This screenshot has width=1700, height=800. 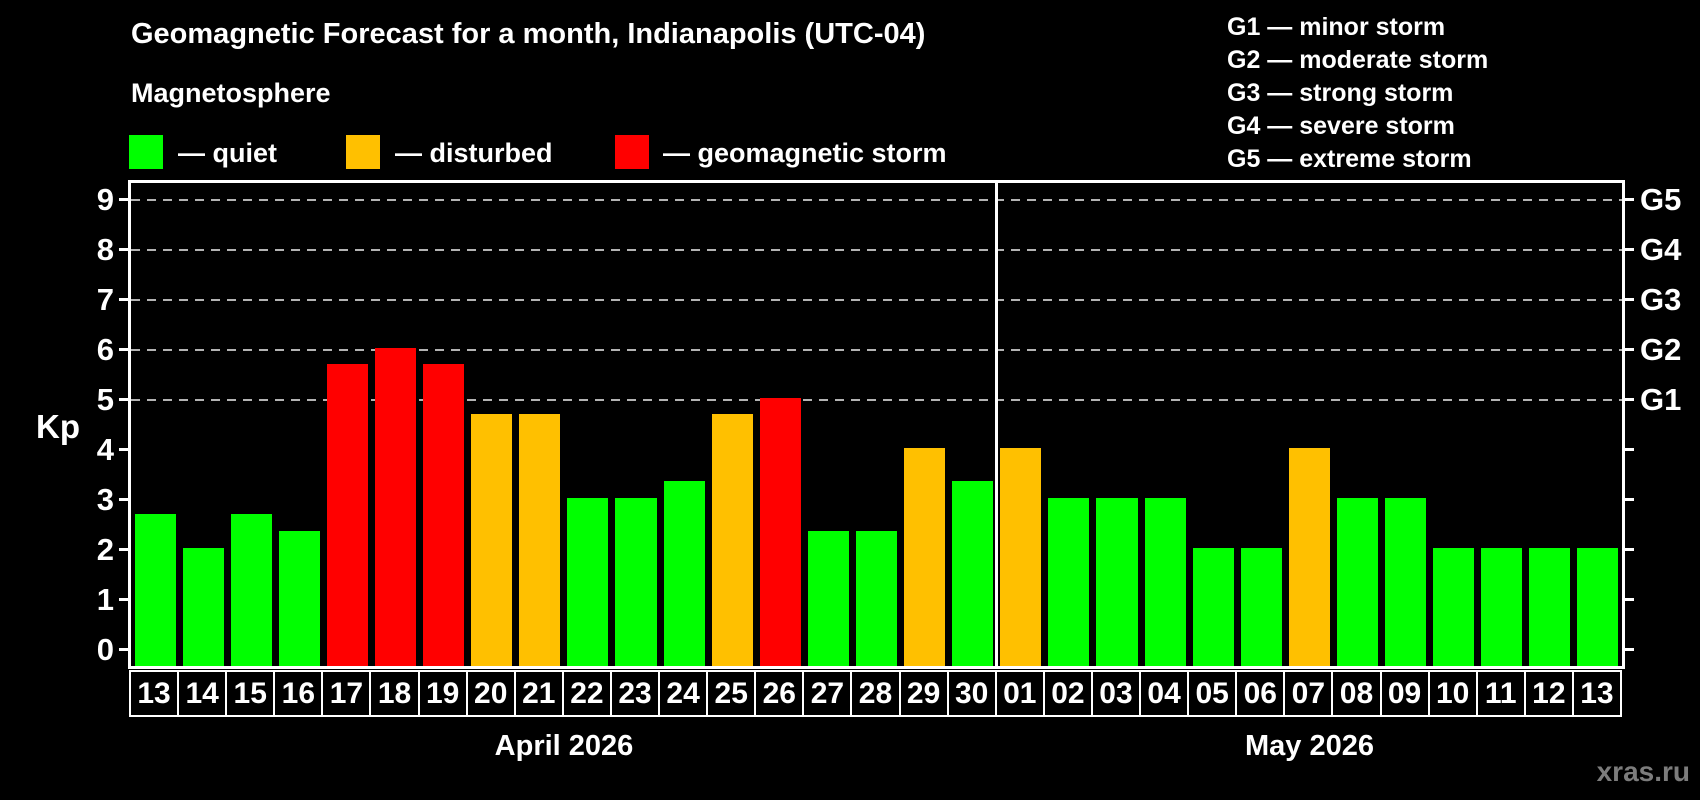 I want to click on legend-label-disturbed: — disturbed, so click(x=474, y=153).